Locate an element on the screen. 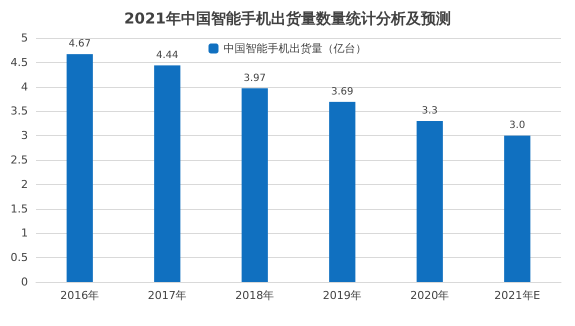 This screenshot has width=575, height=326. x-tick-label: 2019年 is located at coordinates (342, 295).